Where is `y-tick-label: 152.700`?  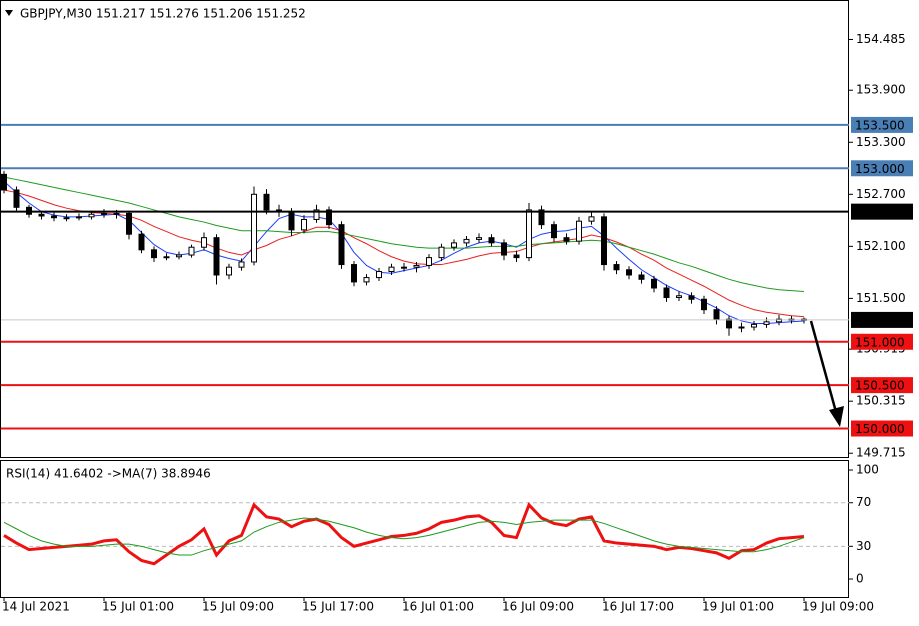
y-tick-label: 152.700 is located at coordinates (881, 194).